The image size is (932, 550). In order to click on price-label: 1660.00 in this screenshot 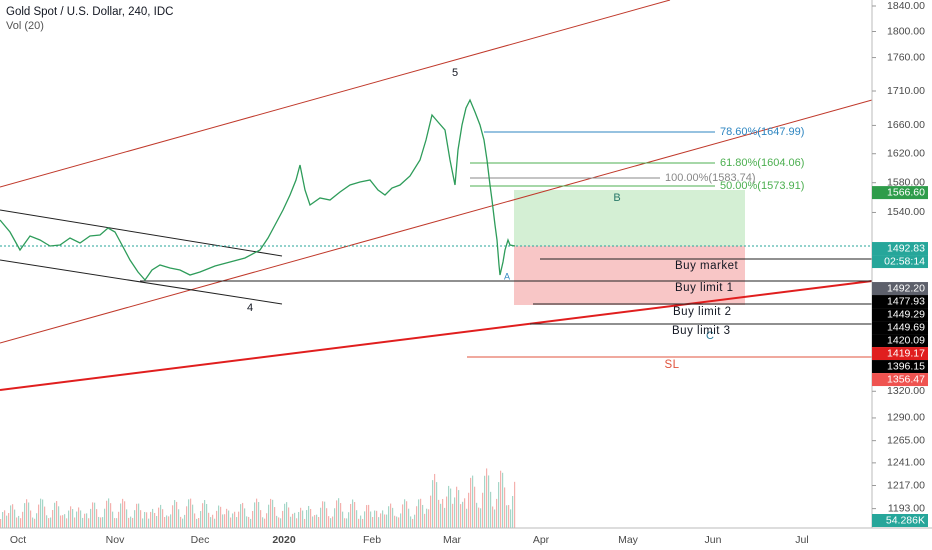, I will do `click(906, 125)`.